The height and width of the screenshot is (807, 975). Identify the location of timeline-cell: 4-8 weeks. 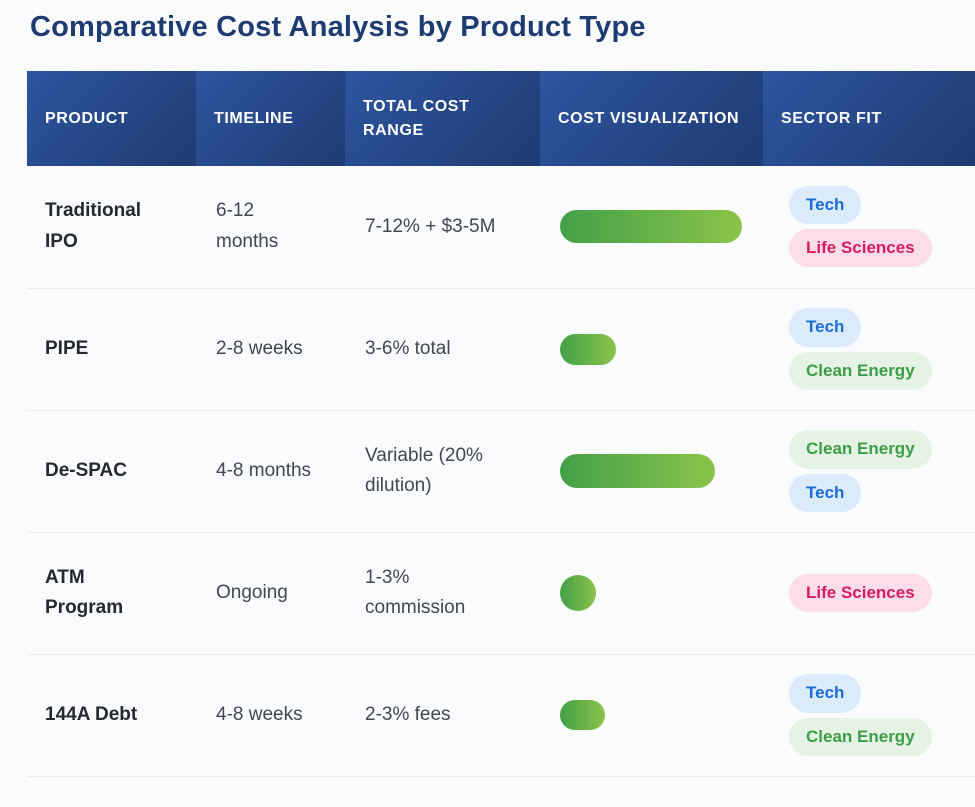
(270, 715).